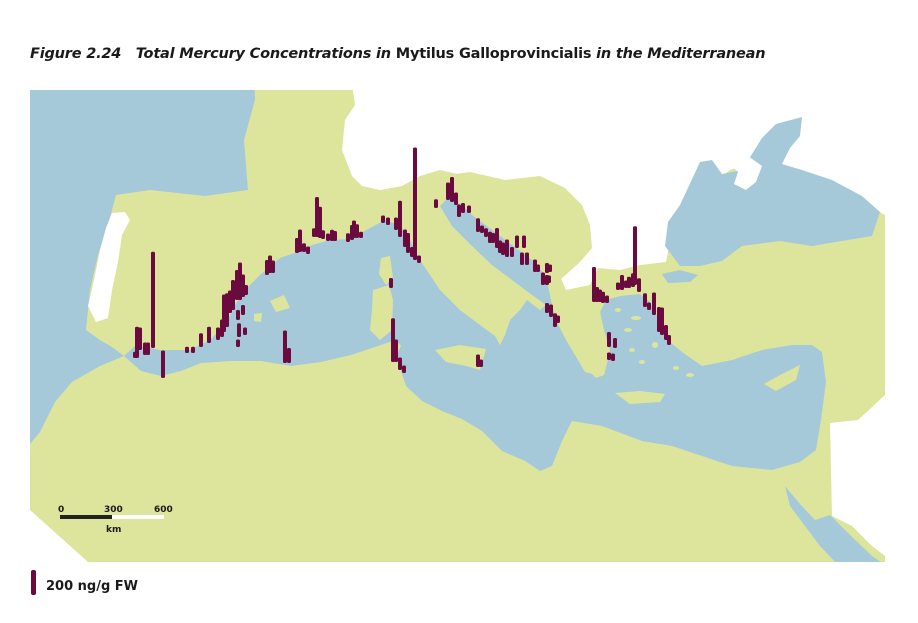 This screenshot has height=623, width=918. Describe the element at coordinates (138, 517) in the screenshot. I see `scale-segment-light` at that location.